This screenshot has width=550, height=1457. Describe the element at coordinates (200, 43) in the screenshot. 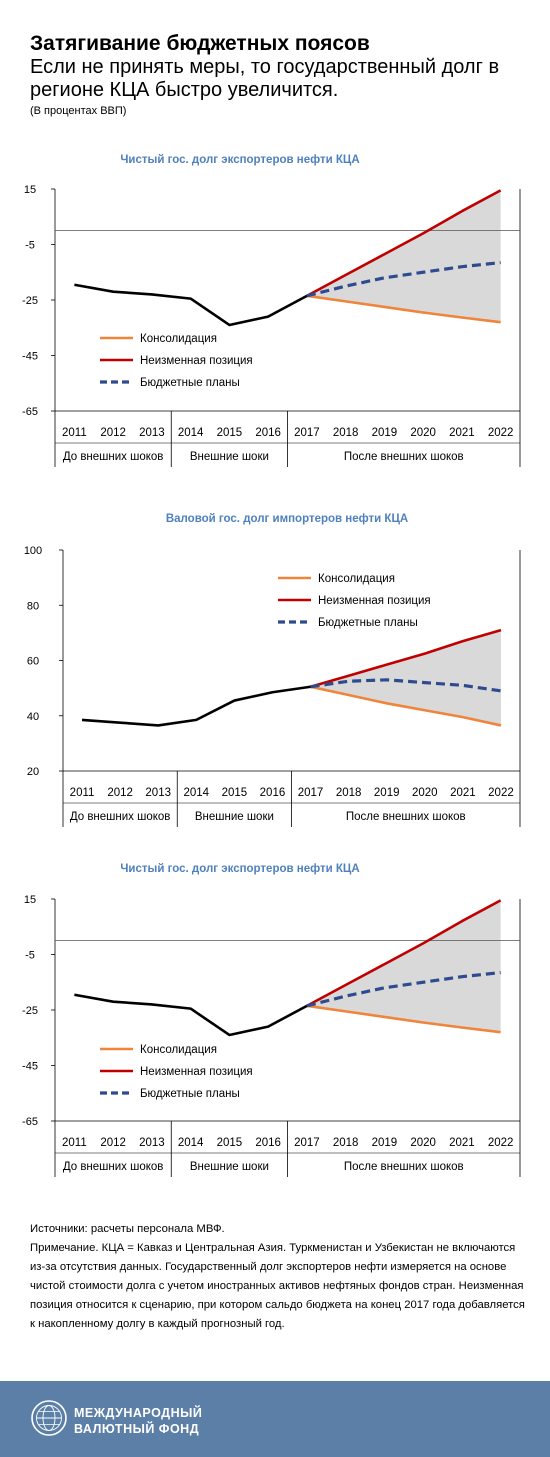

I see `page-title: Затягивание бюджетных поясов` at that location.